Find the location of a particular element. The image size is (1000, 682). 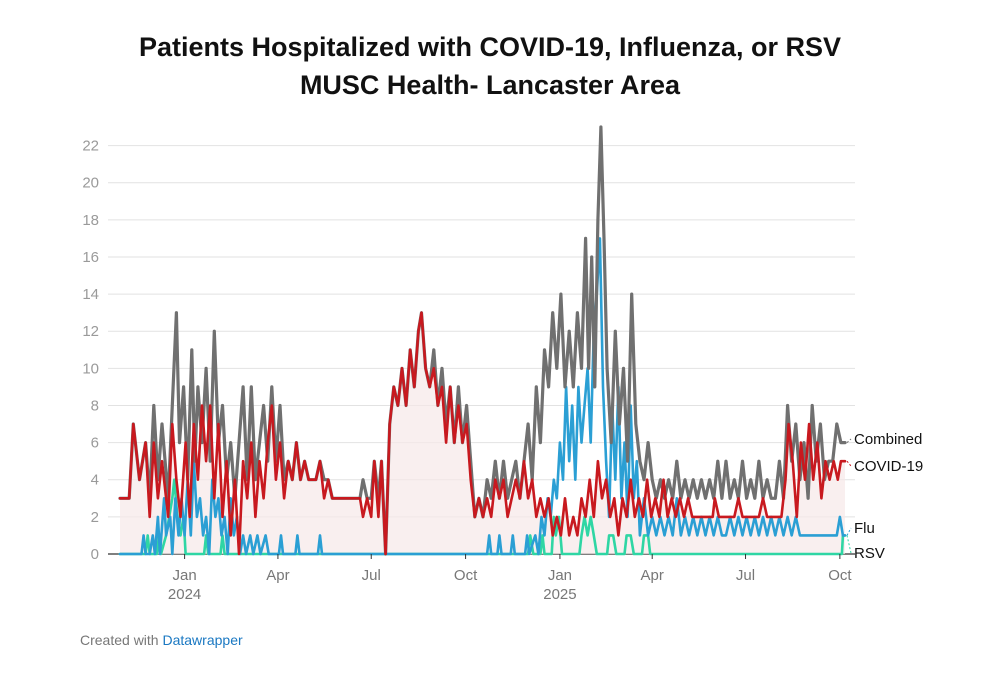

y-tick-label: 0 is located at coordinates (95, 554).